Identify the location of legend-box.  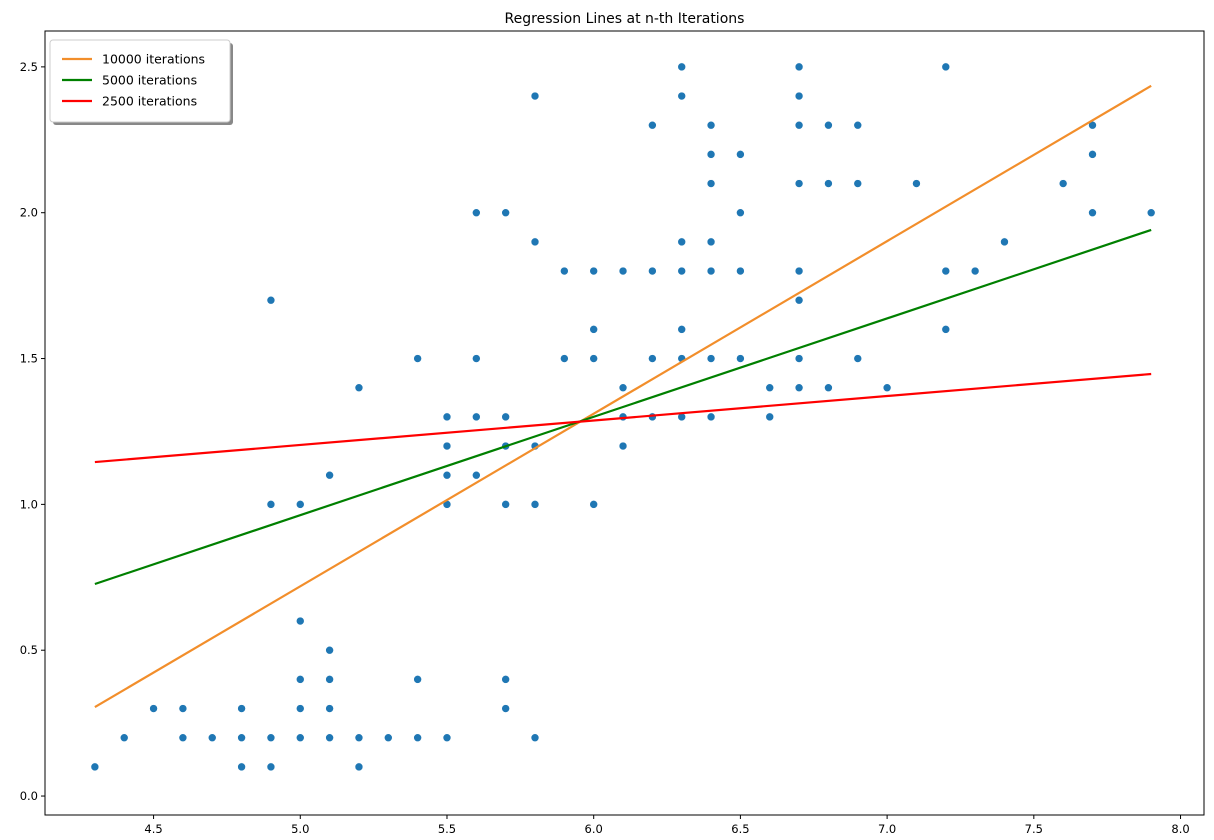
(140, 81).